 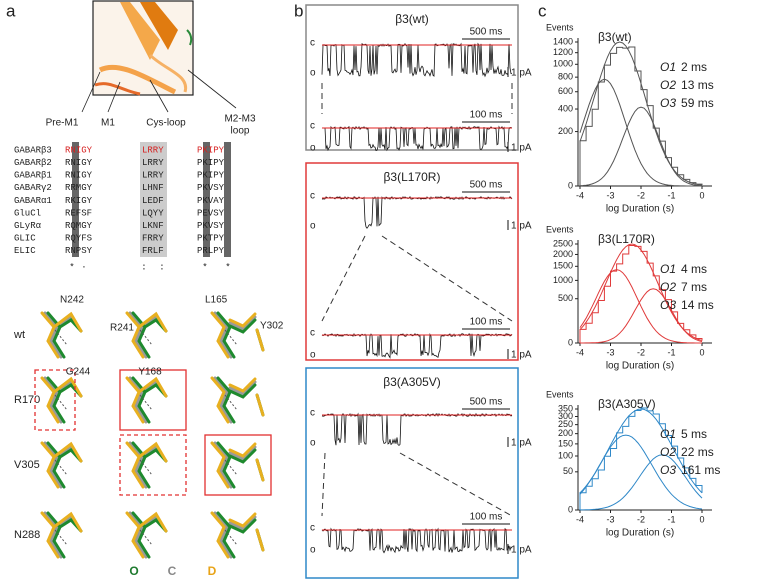 What do you see at coordinates (83, 267) in the screenshot?
I see `conservation-mark: ·` at bounding box center [83, 267].